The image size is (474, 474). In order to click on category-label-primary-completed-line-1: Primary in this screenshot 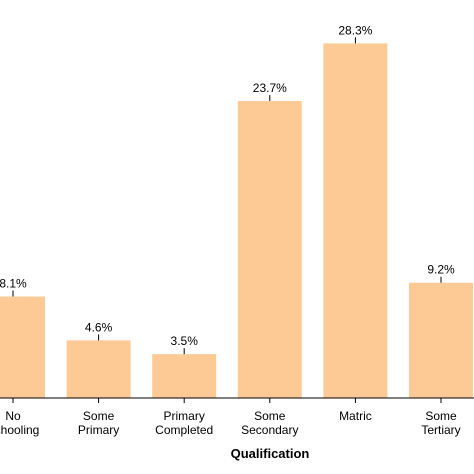, I will do `click(184, 416)`.